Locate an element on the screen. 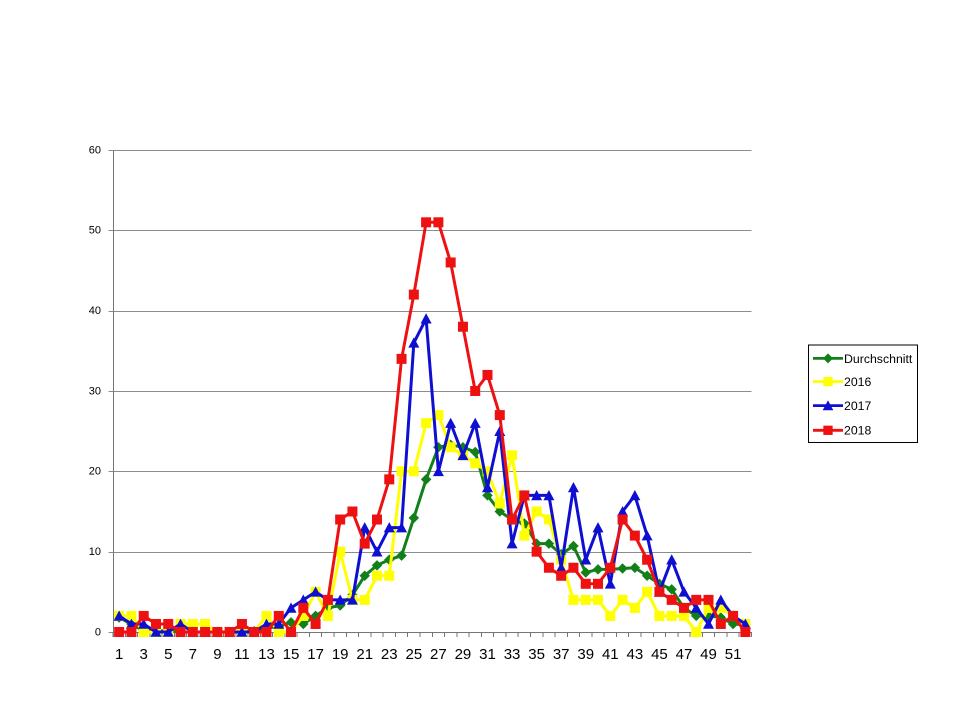  svg-text: 33 is located at coordinates (512, 654).